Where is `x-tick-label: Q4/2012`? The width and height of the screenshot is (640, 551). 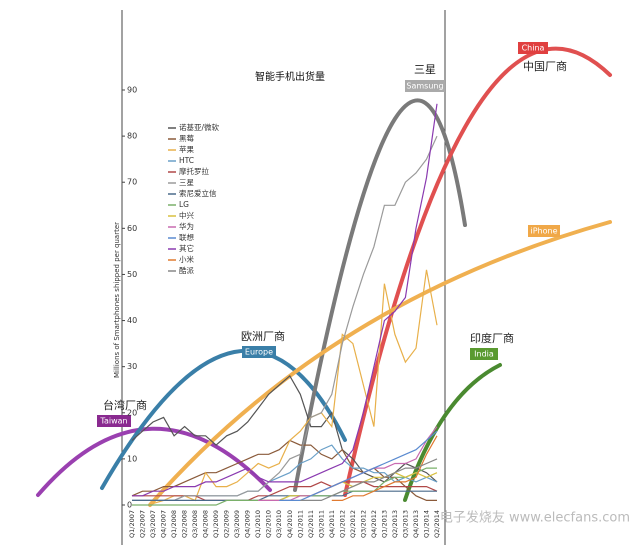 x-tick-label: Q4/2012 is located at coordinates (374, 524).